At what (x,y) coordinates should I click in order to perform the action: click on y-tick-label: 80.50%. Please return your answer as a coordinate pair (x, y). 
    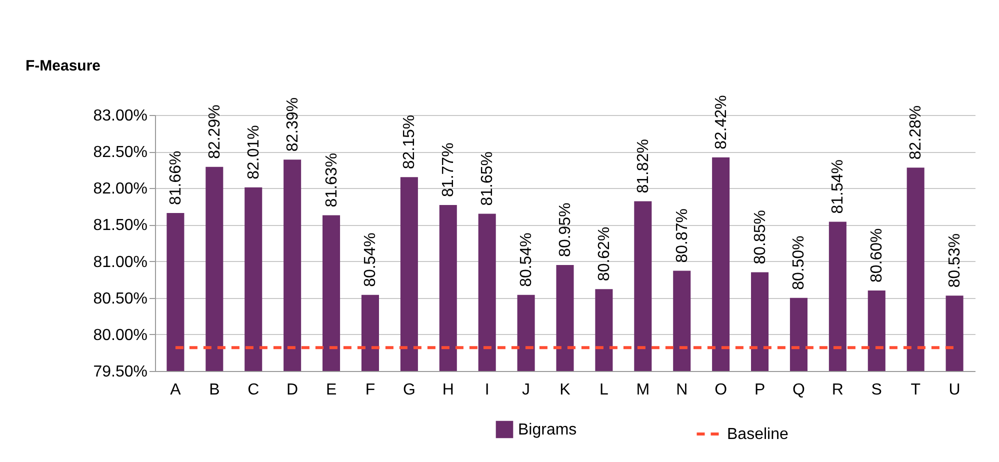
    Looking at the image, I should click on (120, 299).